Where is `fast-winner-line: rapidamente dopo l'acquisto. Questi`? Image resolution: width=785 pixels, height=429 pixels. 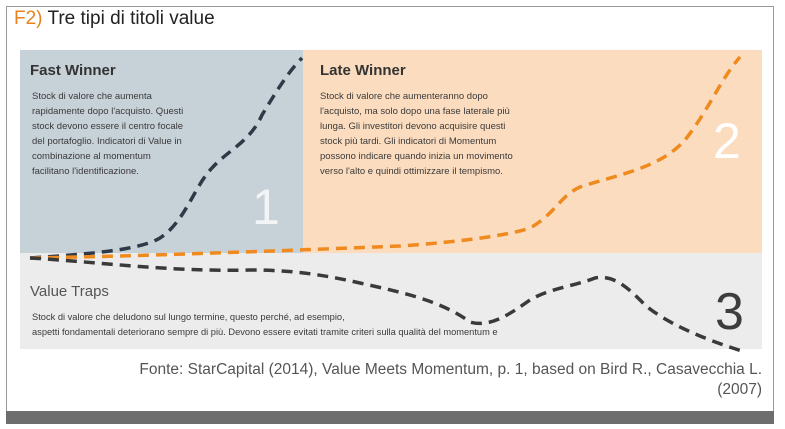
fast-winner-line: rapidamente dopo l'acquisto. Questi is located at coordinates (108, 111).